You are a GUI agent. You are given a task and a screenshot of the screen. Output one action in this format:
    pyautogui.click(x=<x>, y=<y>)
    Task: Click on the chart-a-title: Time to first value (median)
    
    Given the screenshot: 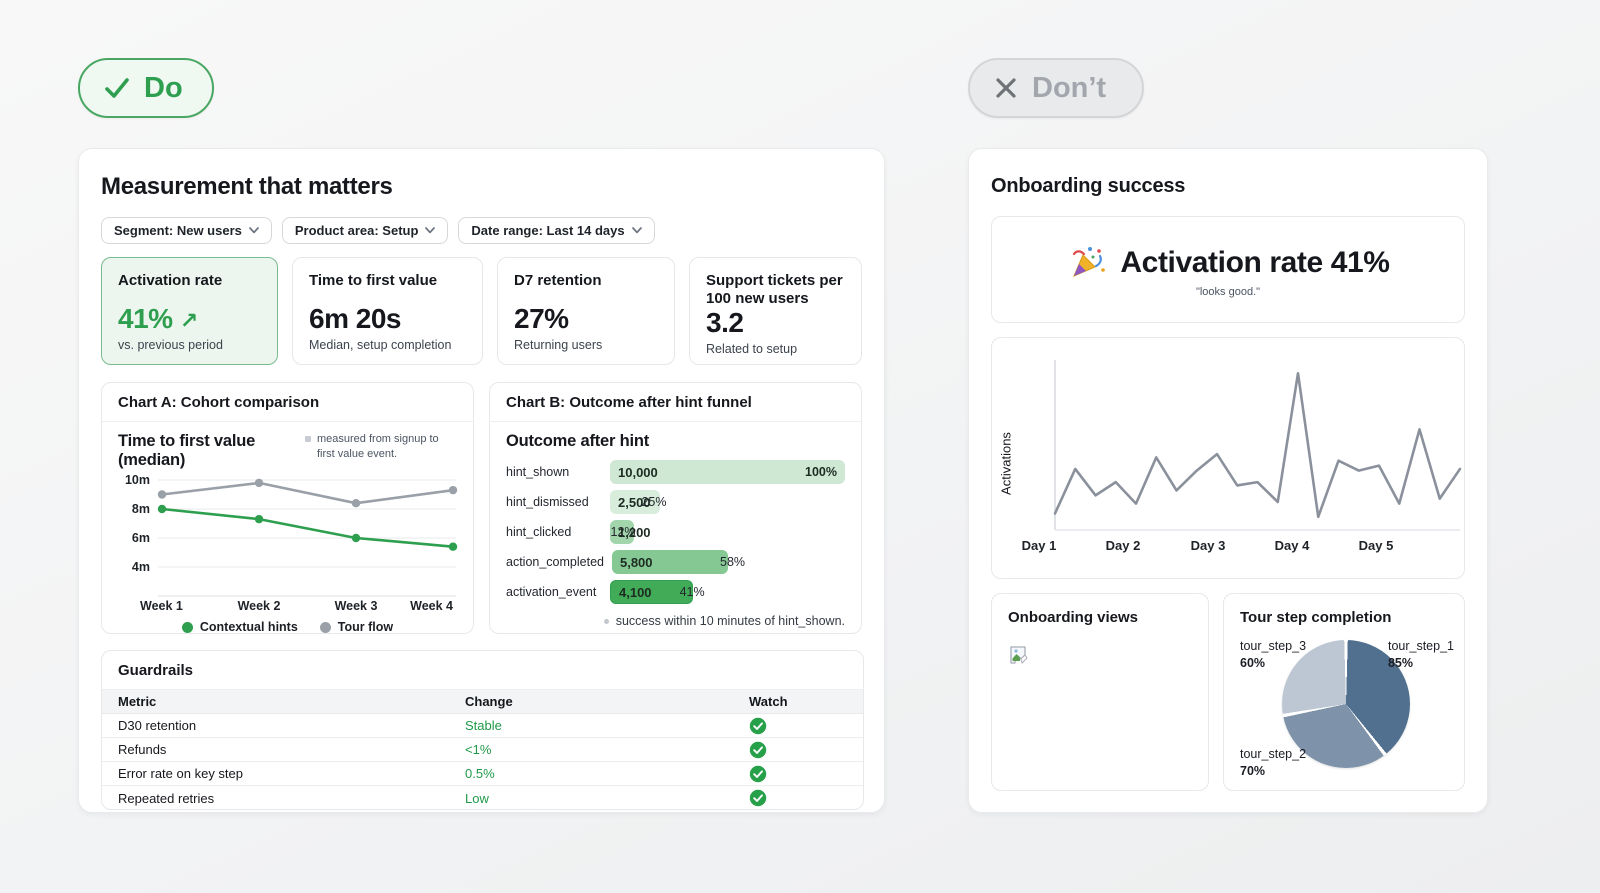 What is the action you would take?
    pyautogui.click(x=187, y=450)
    